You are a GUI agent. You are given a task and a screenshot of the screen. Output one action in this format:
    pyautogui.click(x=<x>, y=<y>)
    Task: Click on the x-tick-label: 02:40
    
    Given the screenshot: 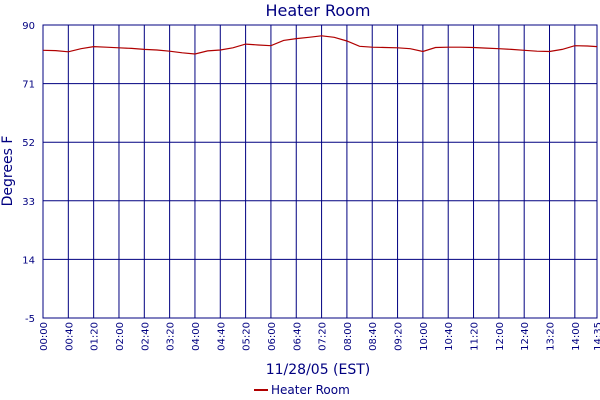 What is the action you would take?
    pyautogui.click(x=145, y=336)
    